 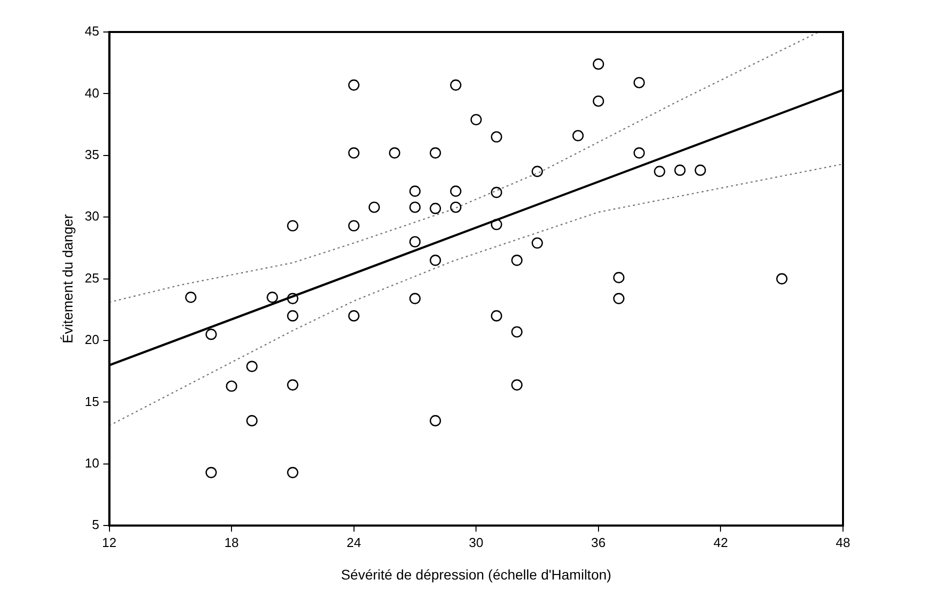 What do you see at coordinates (92, 216) in the screenshot?
I see `y-tick-label: 30` at bounding box center [92, 216].